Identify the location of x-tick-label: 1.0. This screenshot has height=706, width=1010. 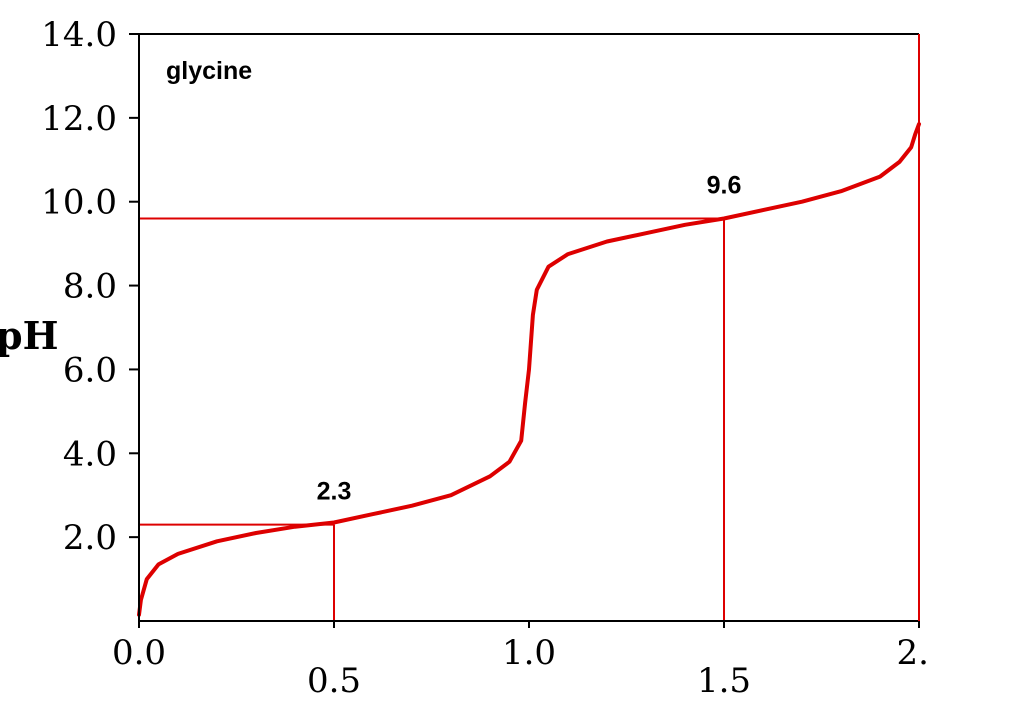
(529, 653).